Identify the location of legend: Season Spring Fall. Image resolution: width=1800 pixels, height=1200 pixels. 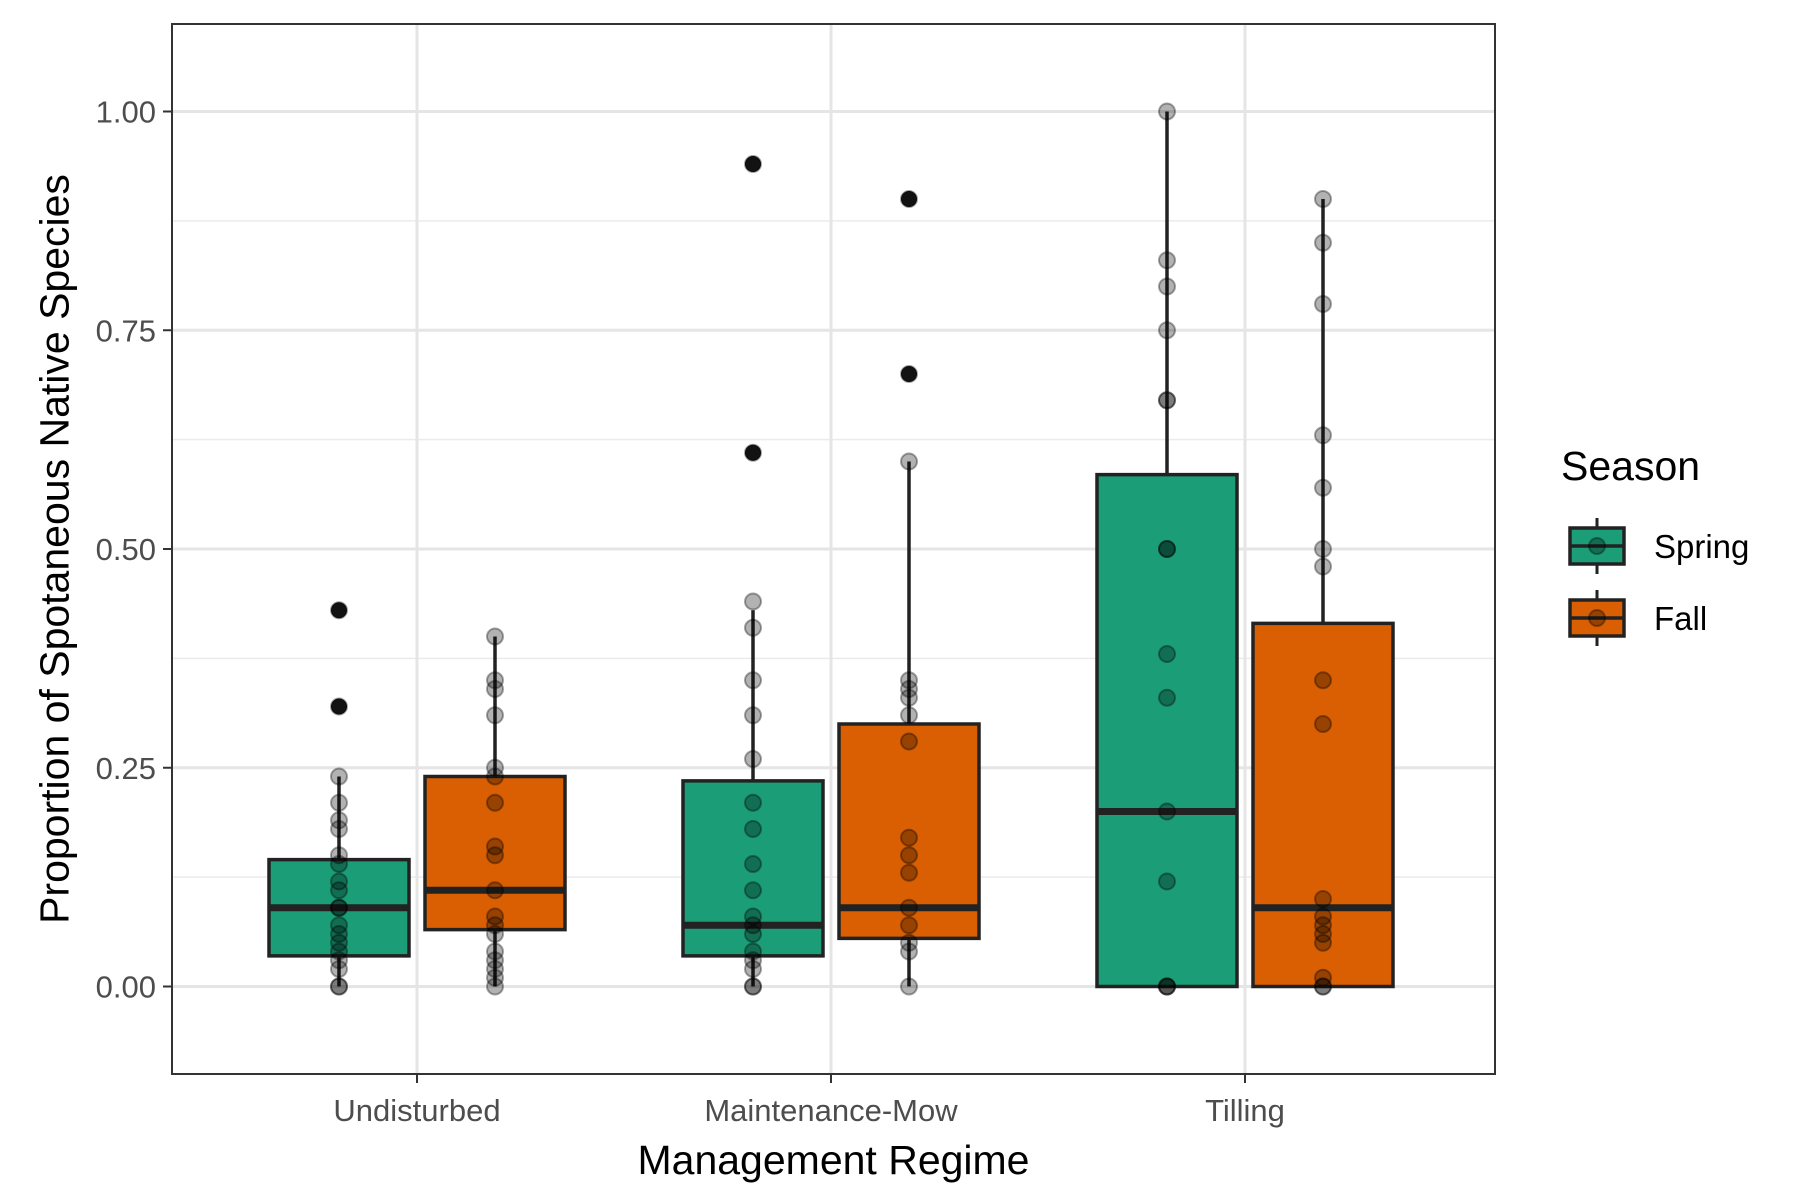
(1655, 544).